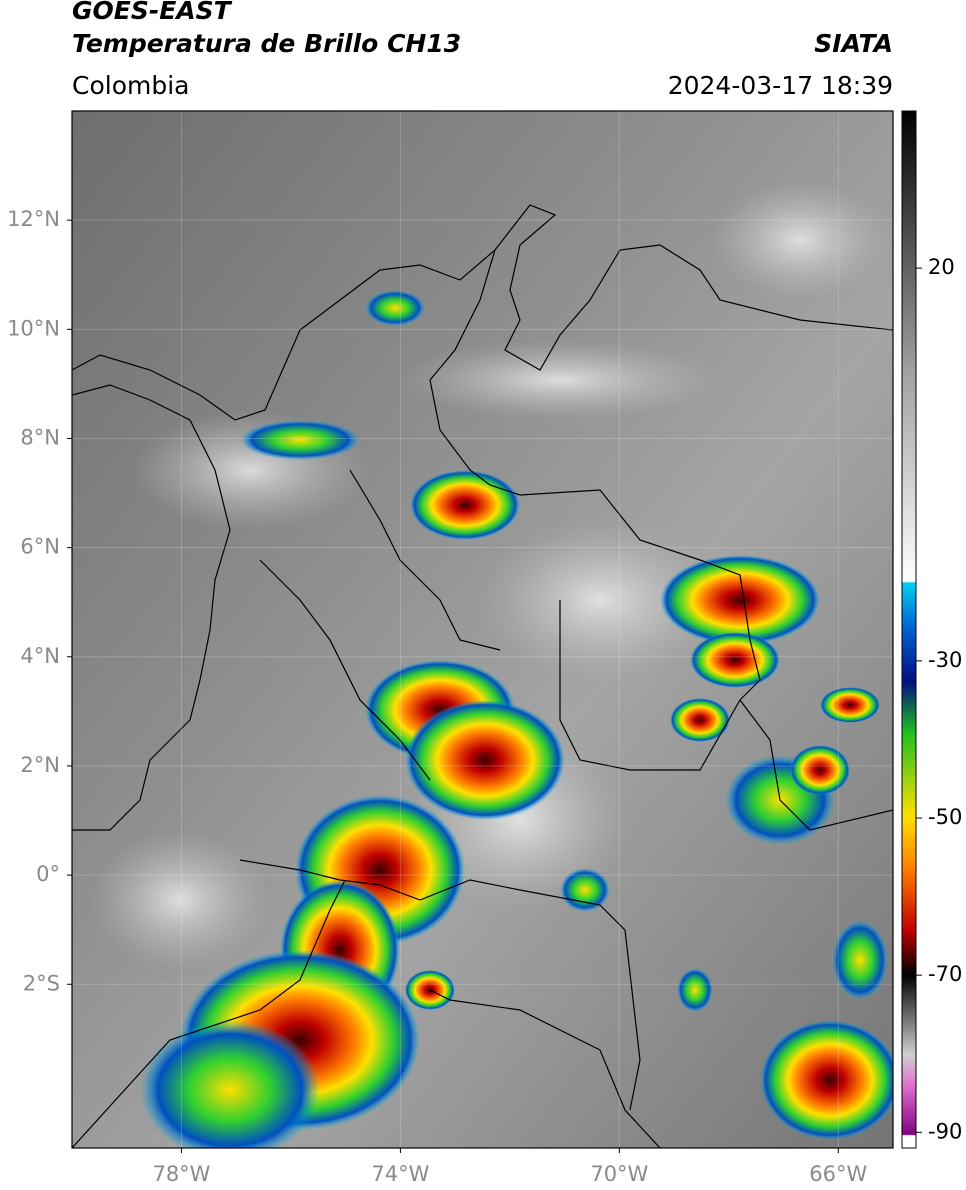 The height and width of the screenshot is (1190, 966). What do you see at coordinates (945, 974) in the screenshot?
I see `colorbar-tick-label: -70` at bounding box center [945, 974].